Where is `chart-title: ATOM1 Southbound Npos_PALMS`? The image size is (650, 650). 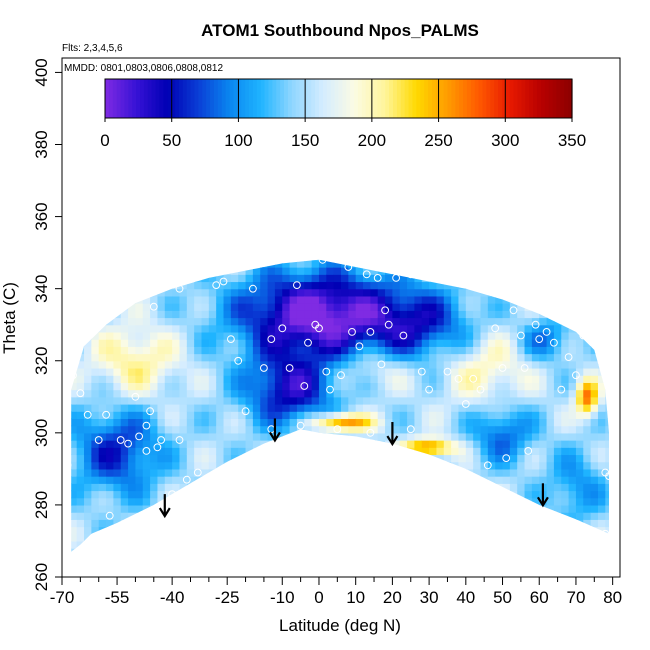
chart-title: ATOM1 Southbound Npos_PALMS is located at coordinates (340, 30).